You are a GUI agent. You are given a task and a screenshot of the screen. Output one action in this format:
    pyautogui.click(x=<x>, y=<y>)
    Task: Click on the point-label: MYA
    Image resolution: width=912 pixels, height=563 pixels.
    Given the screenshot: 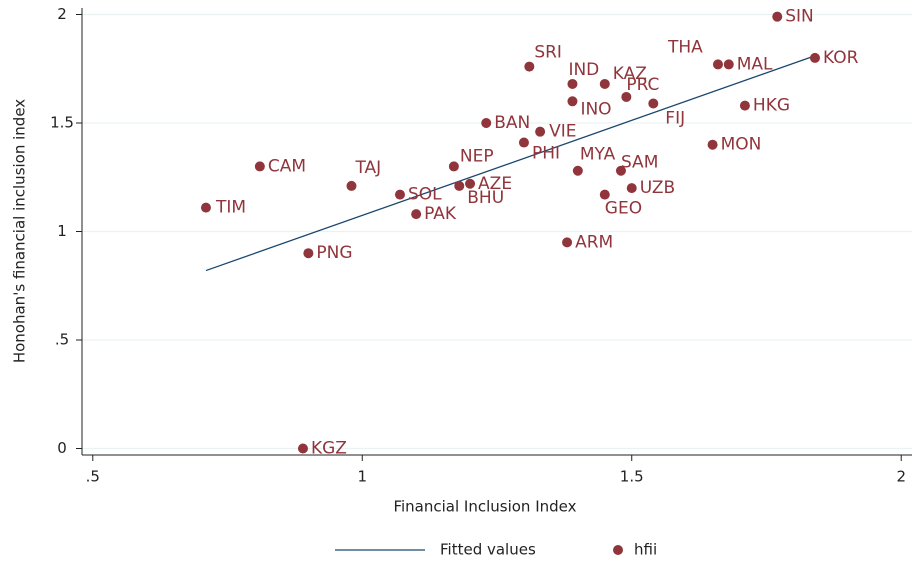 What is the action you would take?
    pyautogui.click(x=598, y=155)
    